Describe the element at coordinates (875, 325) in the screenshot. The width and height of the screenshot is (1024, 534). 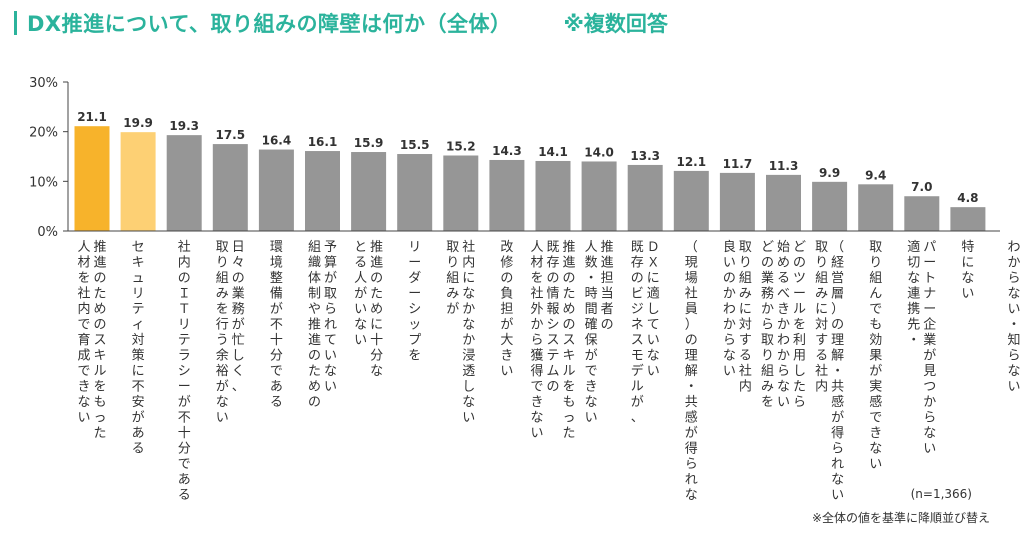
I see `category-label-char: も` at that location.